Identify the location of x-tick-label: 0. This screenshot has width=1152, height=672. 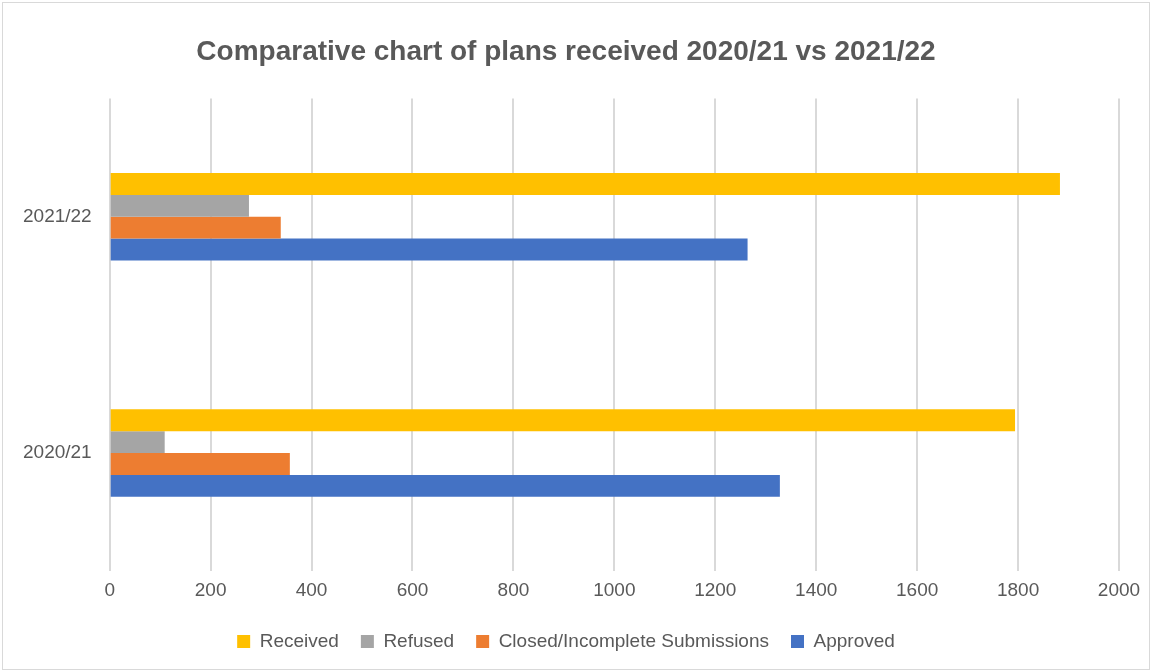
(109, 589).